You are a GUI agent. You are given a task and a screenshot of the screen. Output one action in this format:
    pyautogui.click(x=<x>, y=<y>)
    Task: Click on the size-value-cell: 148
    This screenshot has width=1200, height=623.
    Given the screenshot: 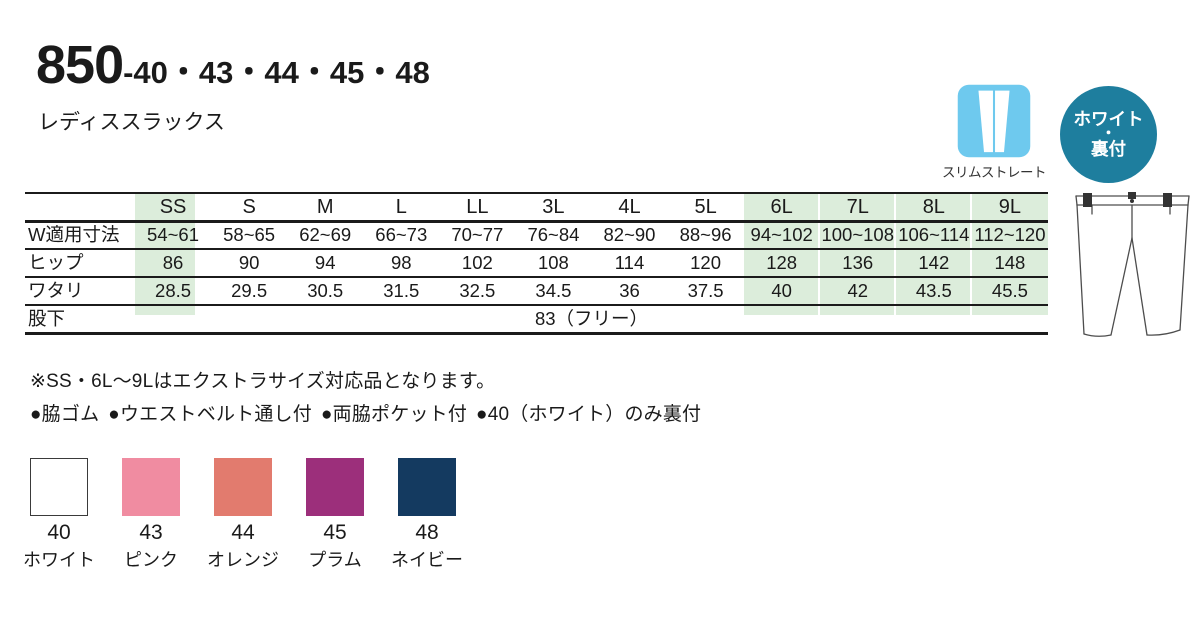 What is the action you would take?
    pyautogui.click(x=1010, y=262)
    